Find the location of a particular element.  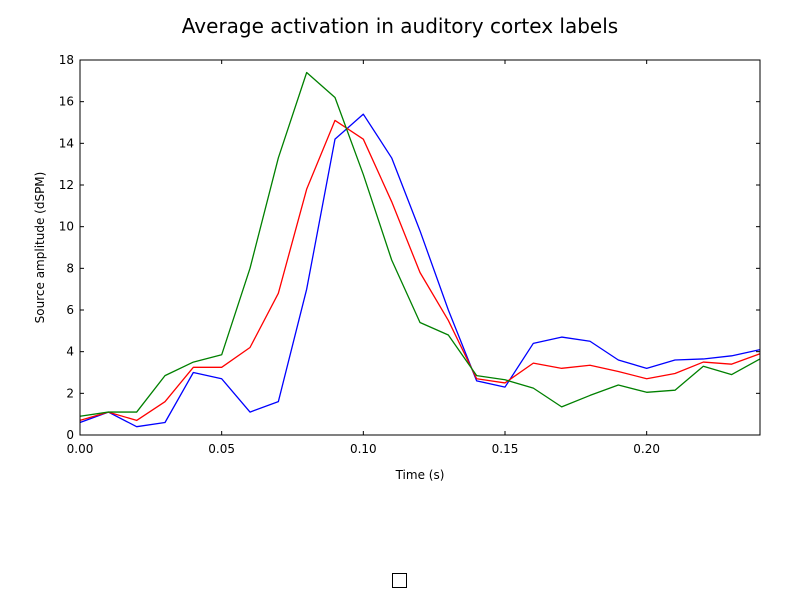

y-tick-label: 18 is located at coordinates (66, 60).